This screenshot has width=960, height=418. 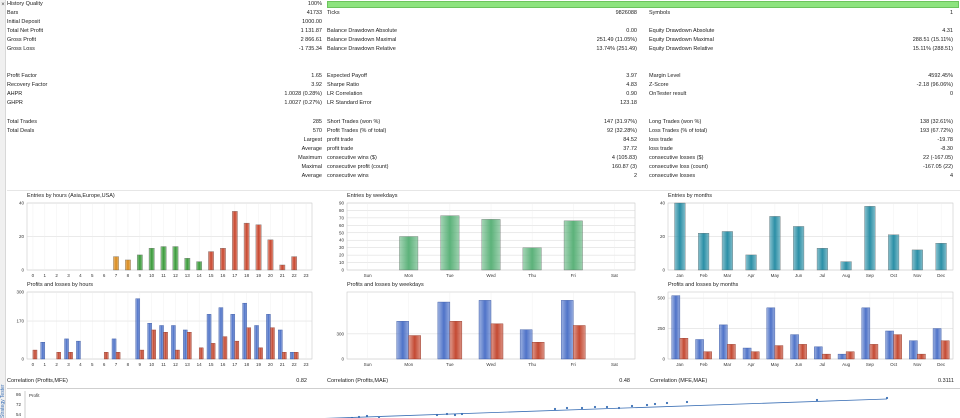 What do you see at coordinates (936, 122) in the screenshot?
I see `stat-value: 138 (32.61%)` at bounding box center [936, 122].